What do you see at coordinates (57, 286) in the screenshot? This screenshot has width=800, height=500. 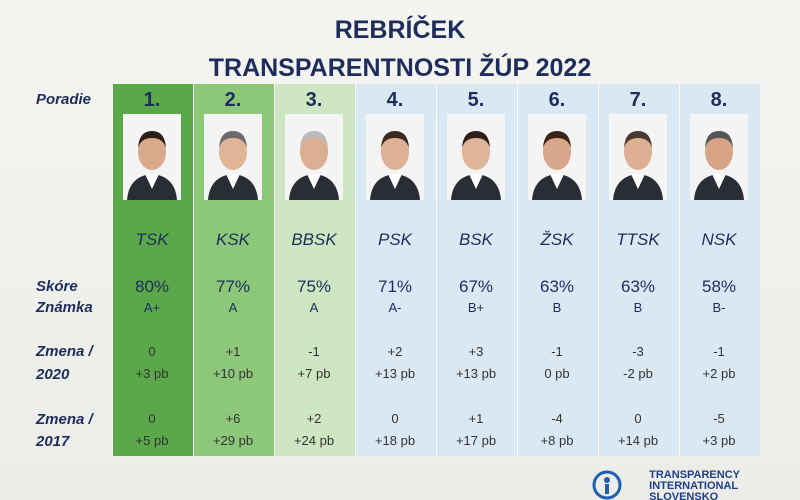 I see `row-label: Skóre` at bounding box center [57, 286].